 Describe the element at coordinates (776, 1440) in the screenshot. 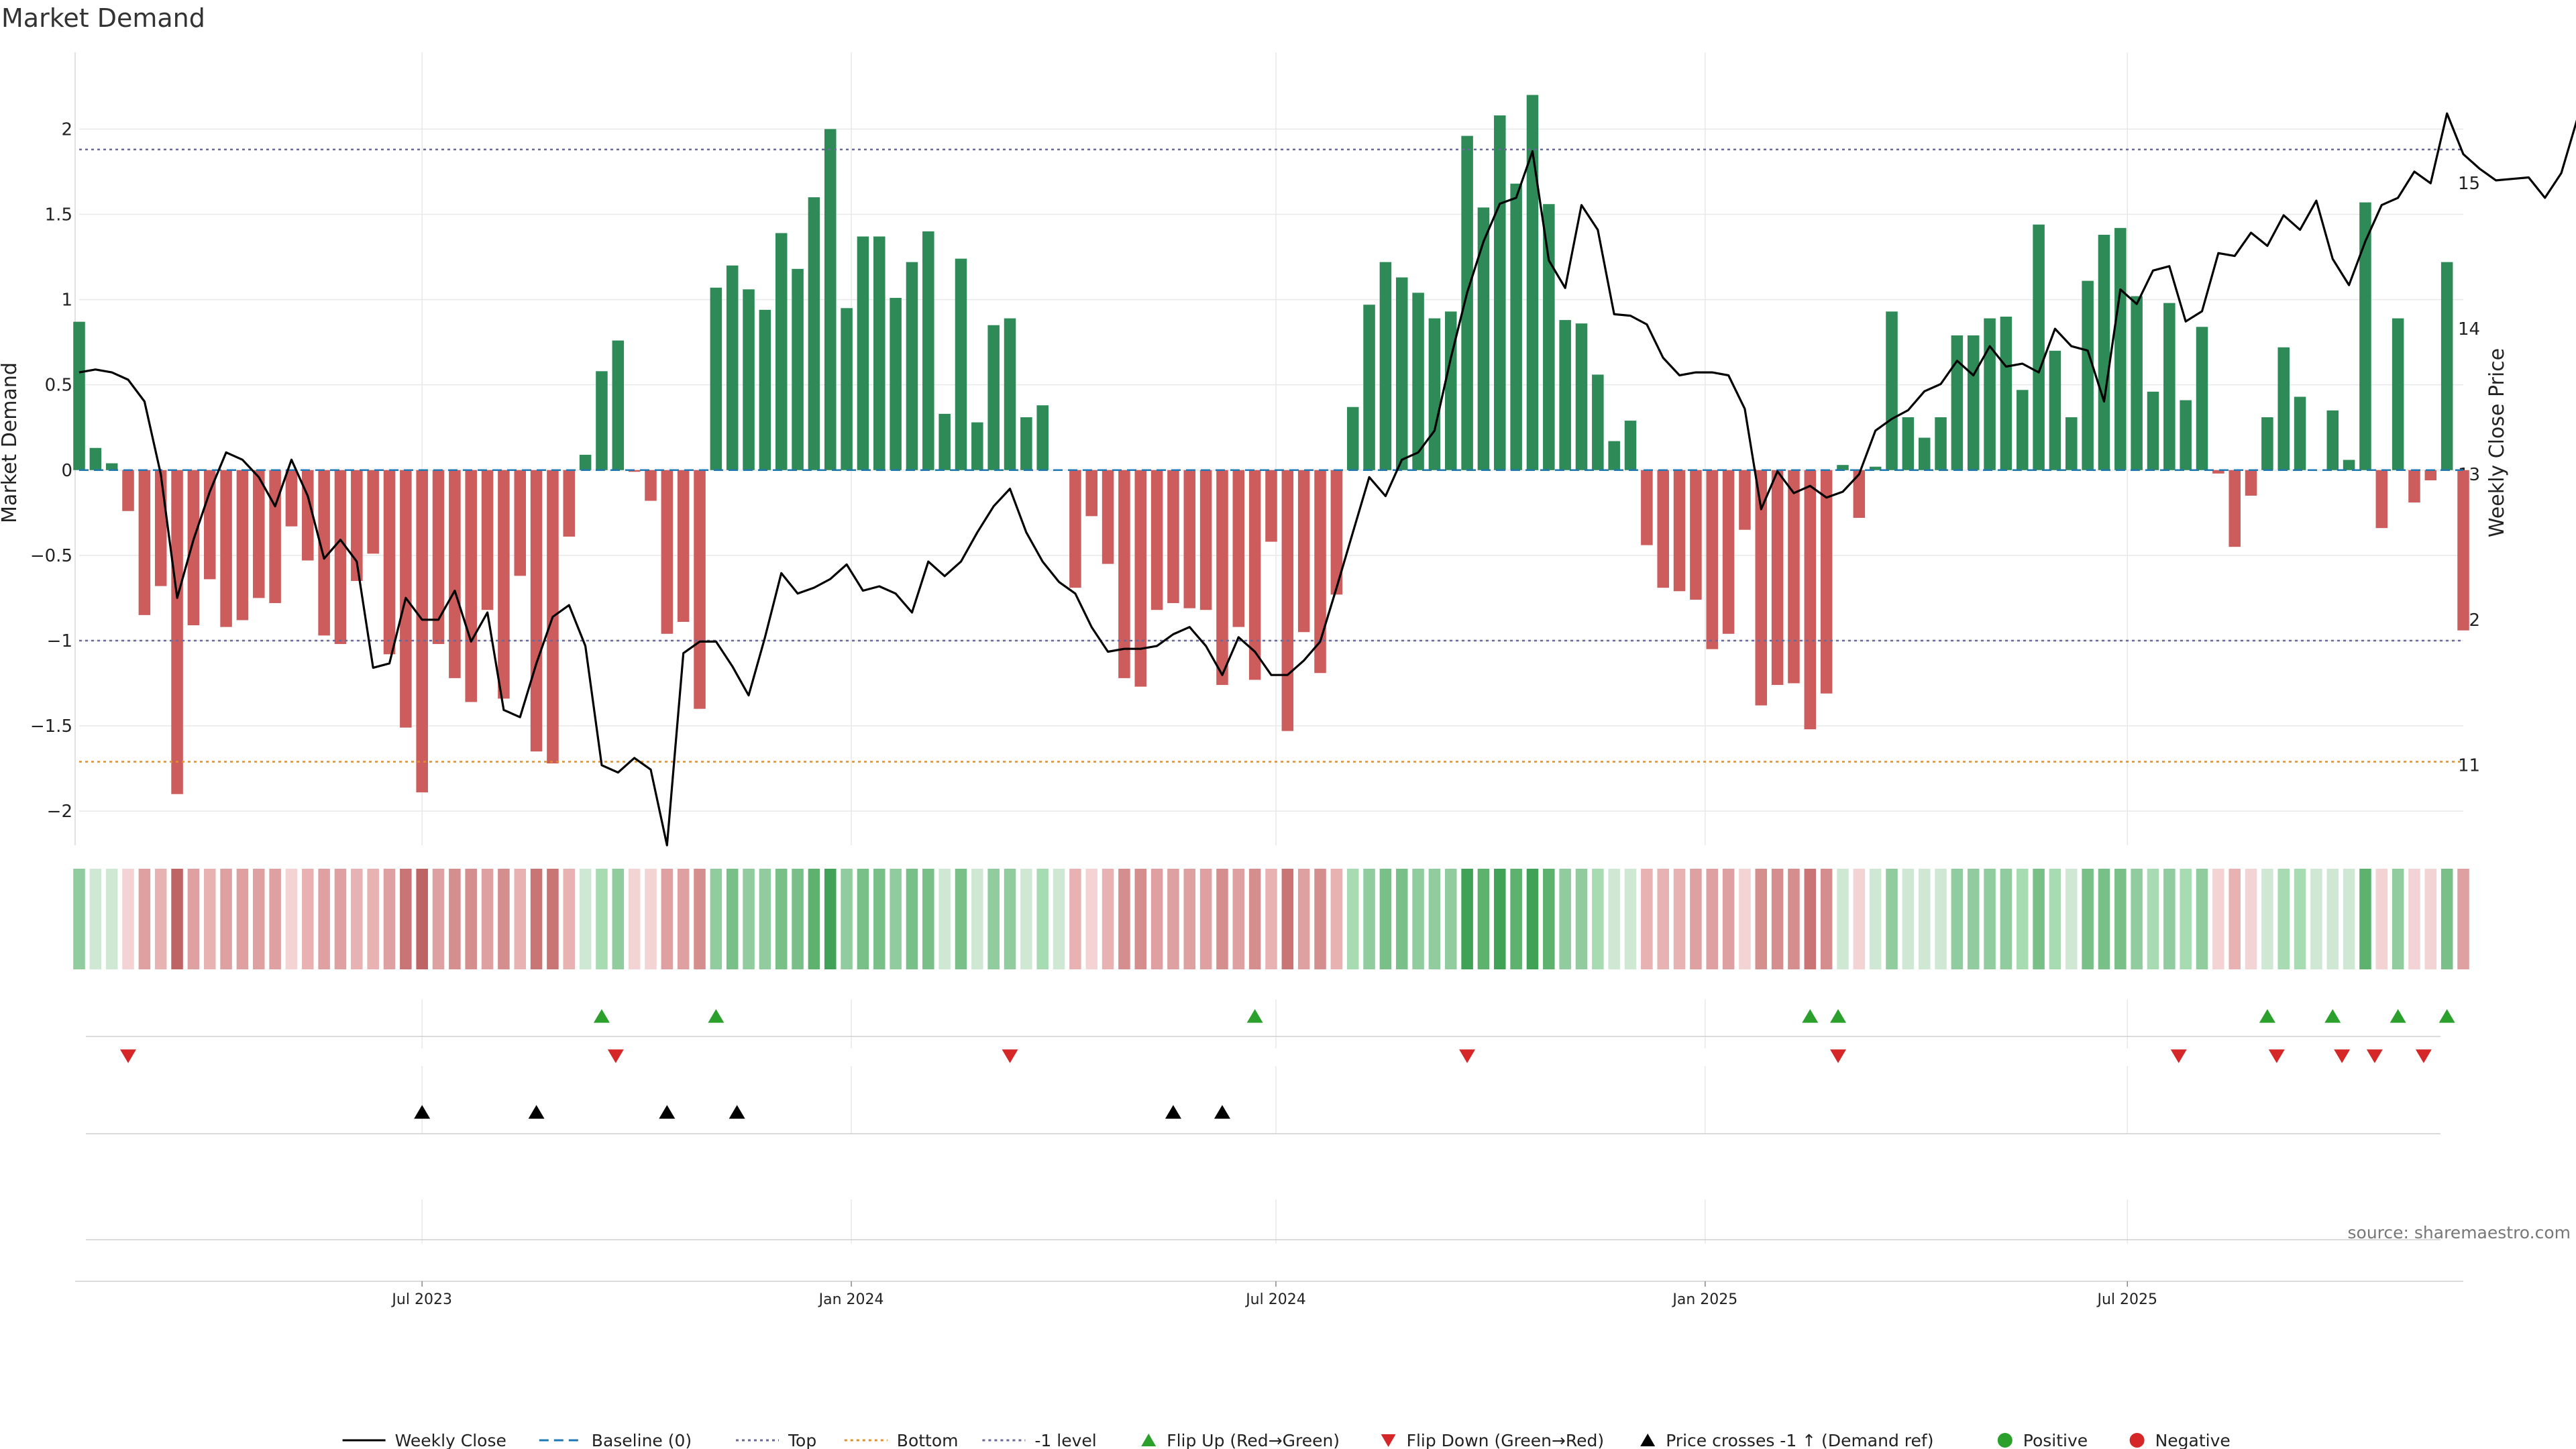

I see `legend-item: Top` at that location.